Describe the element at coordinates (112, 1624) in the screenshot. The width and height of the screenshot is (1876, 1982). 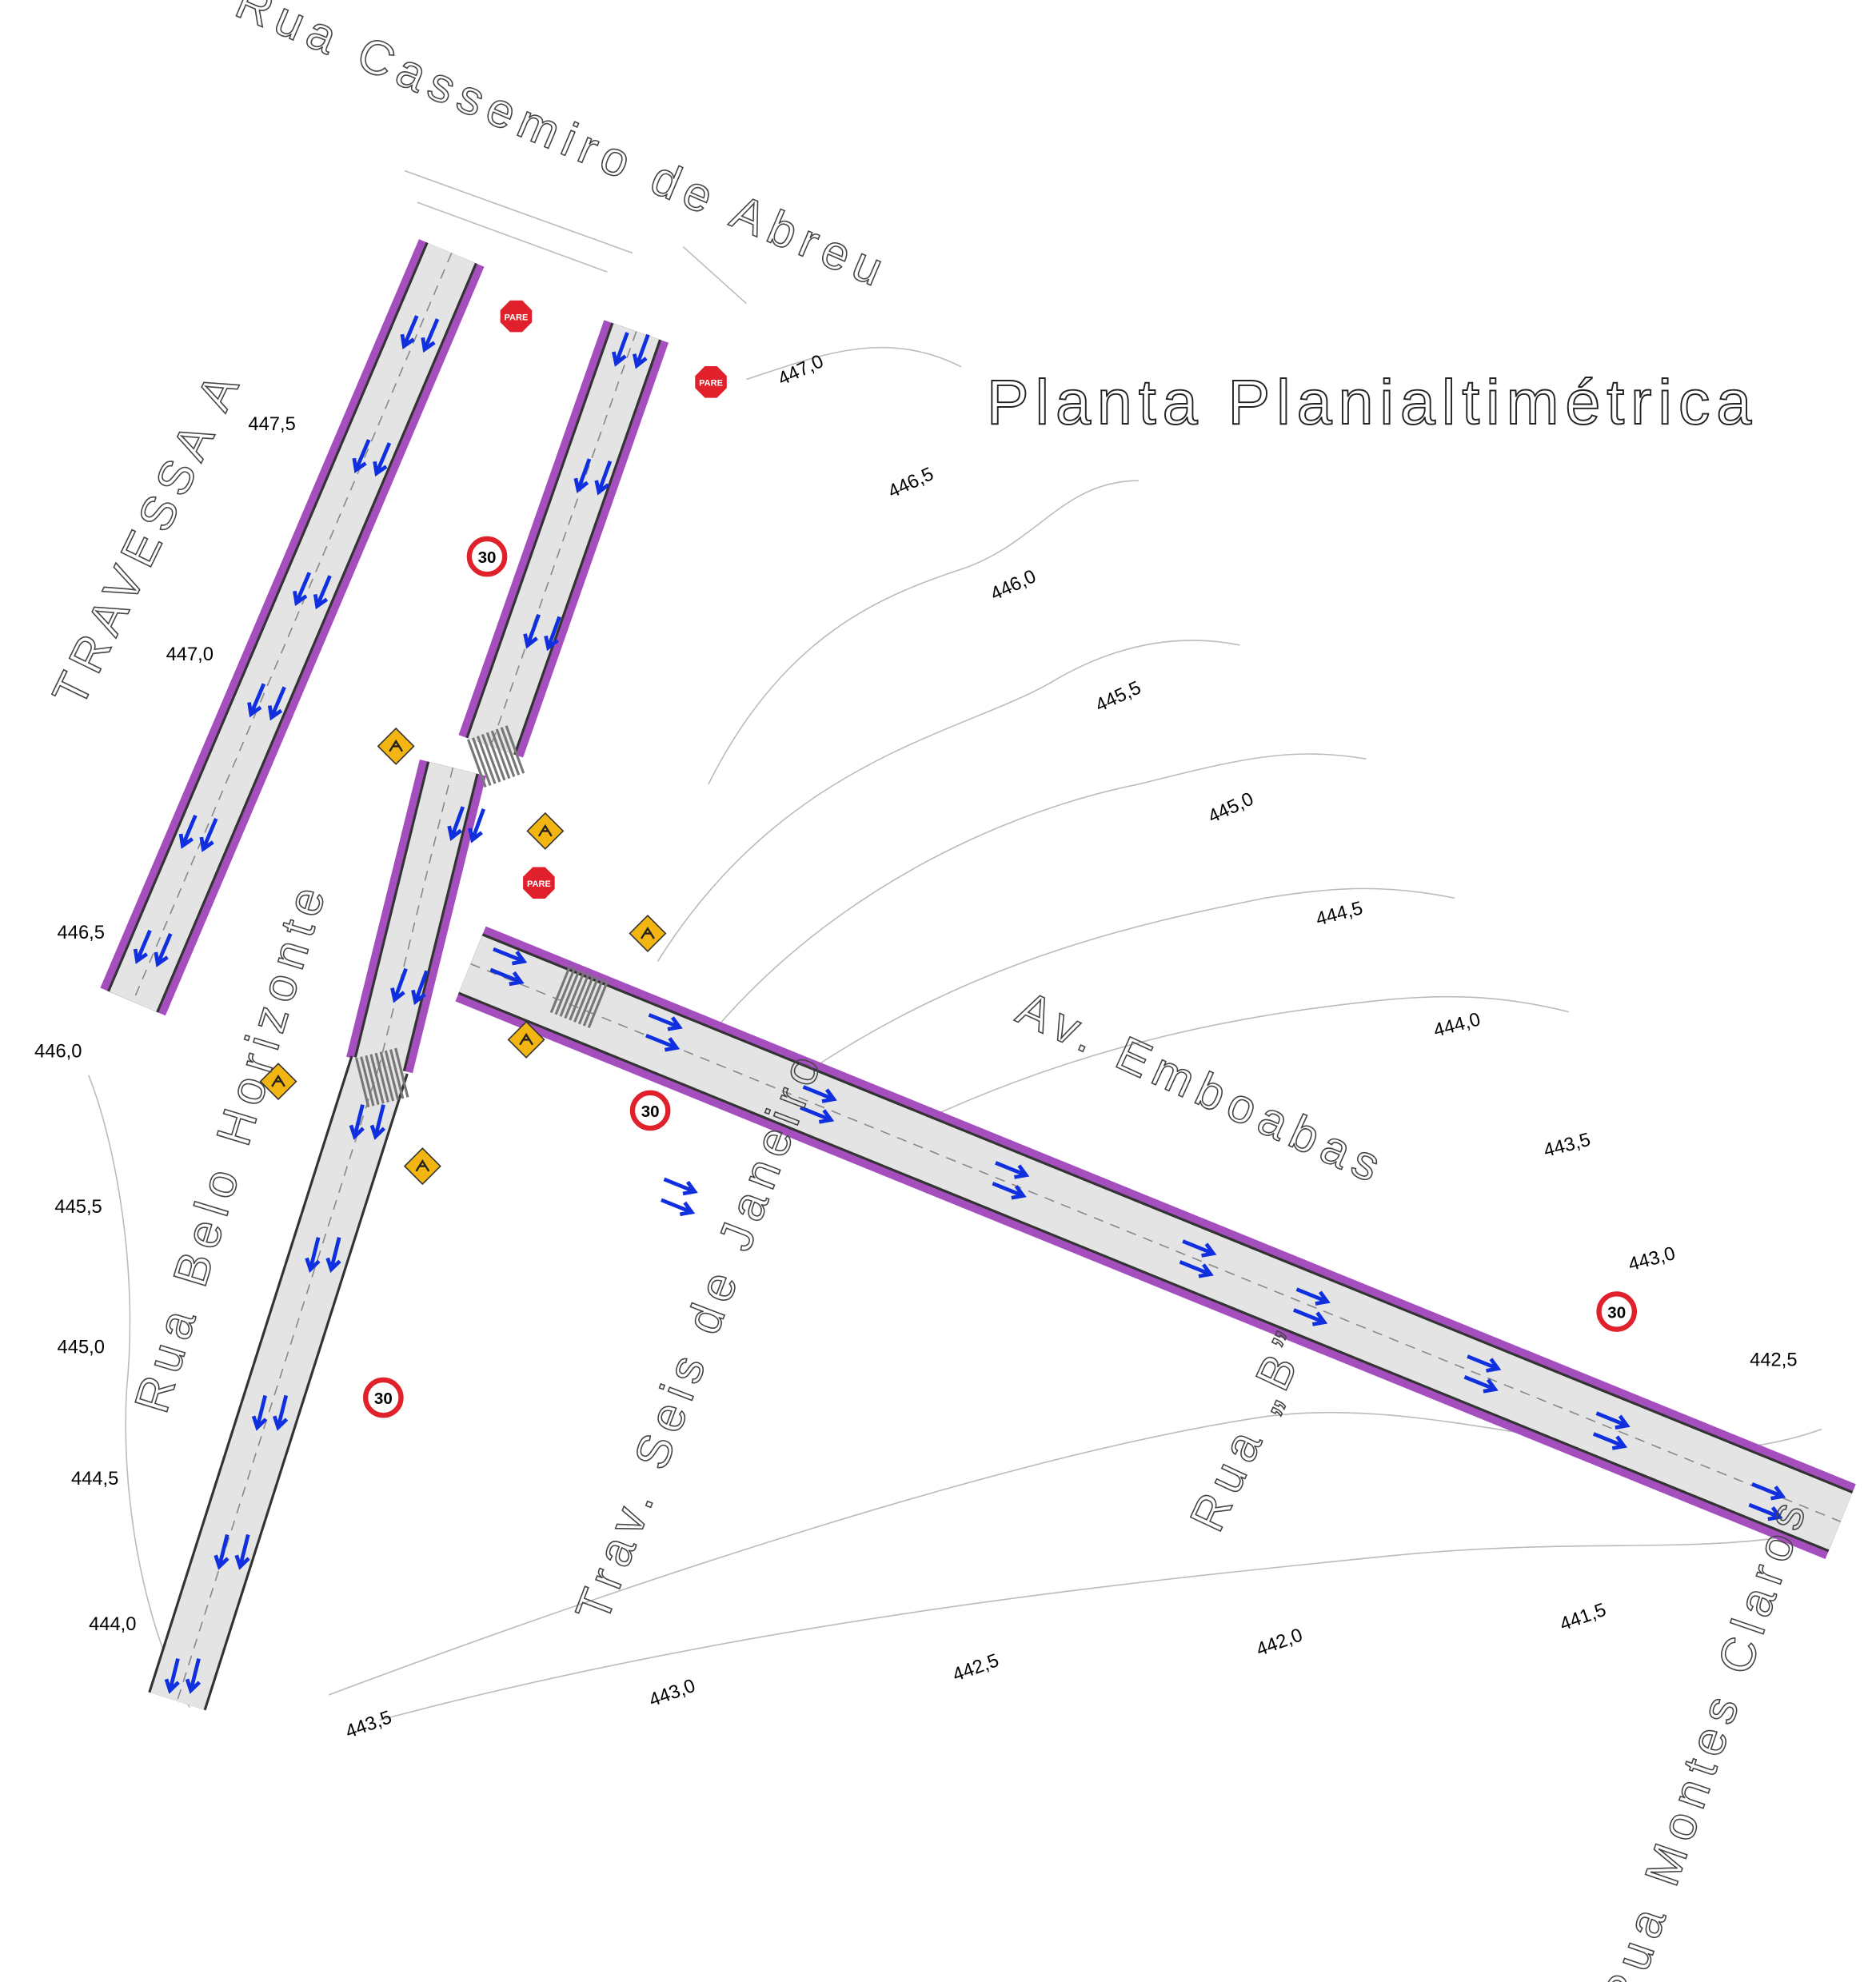
I see `contour-label: 444,0` at that location.